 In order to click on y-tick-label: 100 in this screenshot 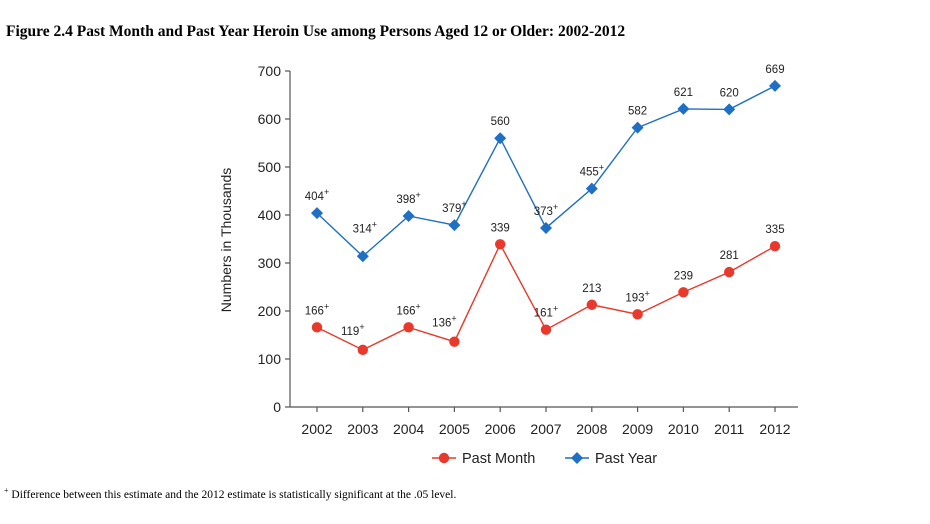, I will do `click(270, 359)`.